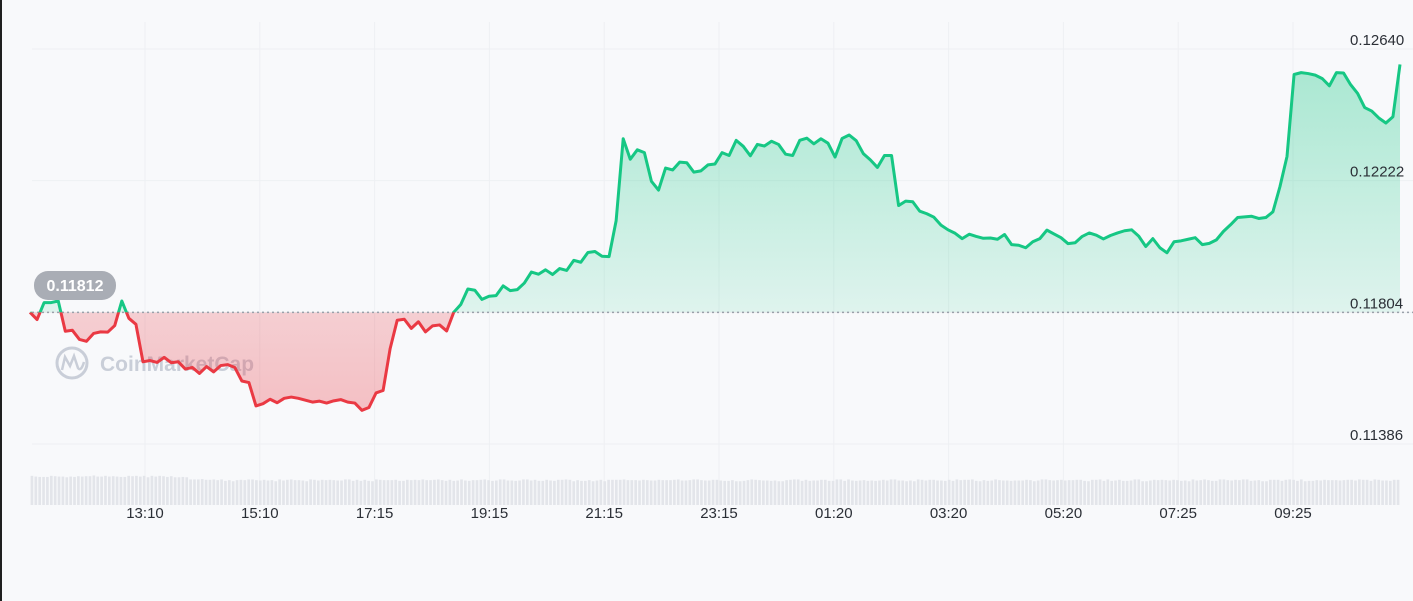 The image size is (1413, 601). Describe the element at coordinates (73, 361) in the screenshot. I see `coinmarketcap-logo-mark` at that location.